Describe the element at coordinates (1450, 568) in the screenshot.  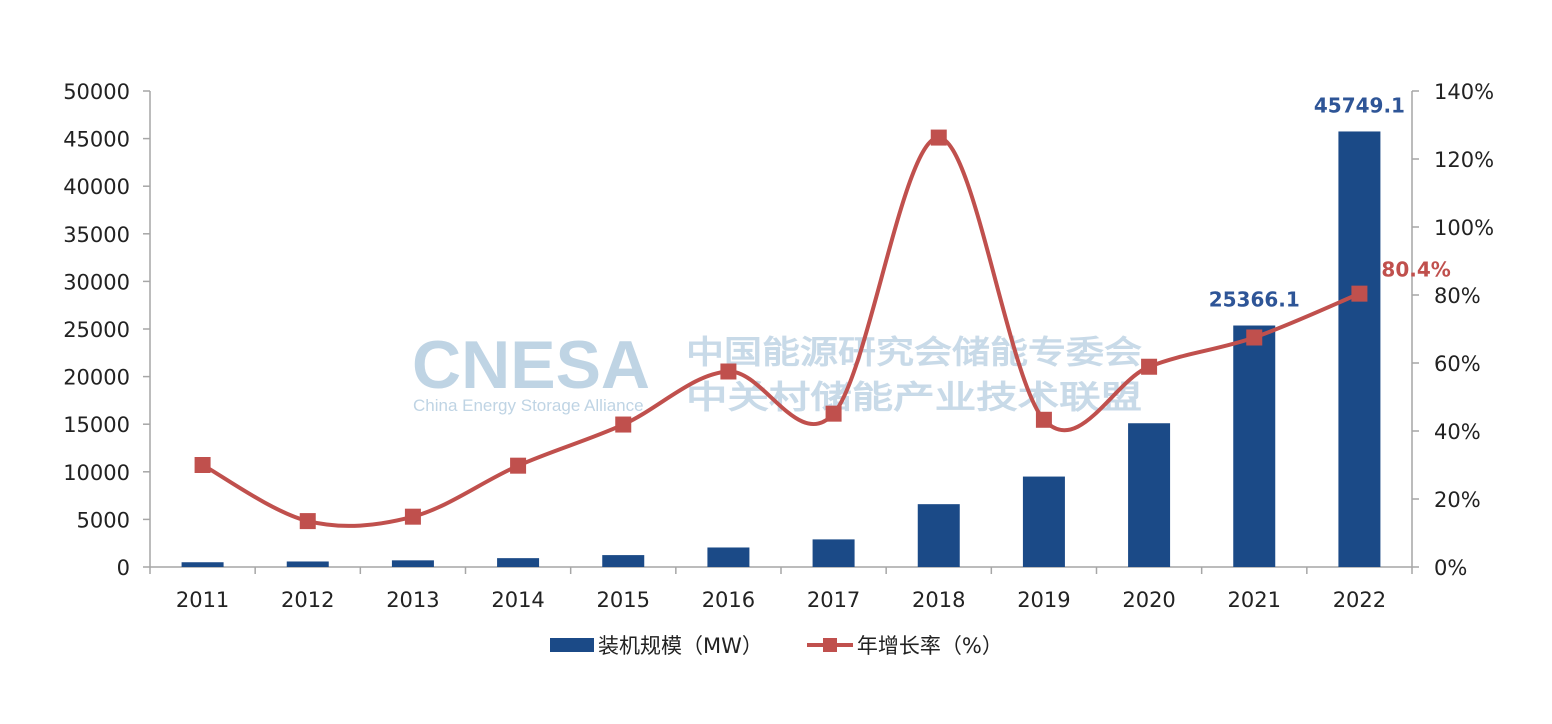
I see `y-right-tick-label: 0%` at that location.